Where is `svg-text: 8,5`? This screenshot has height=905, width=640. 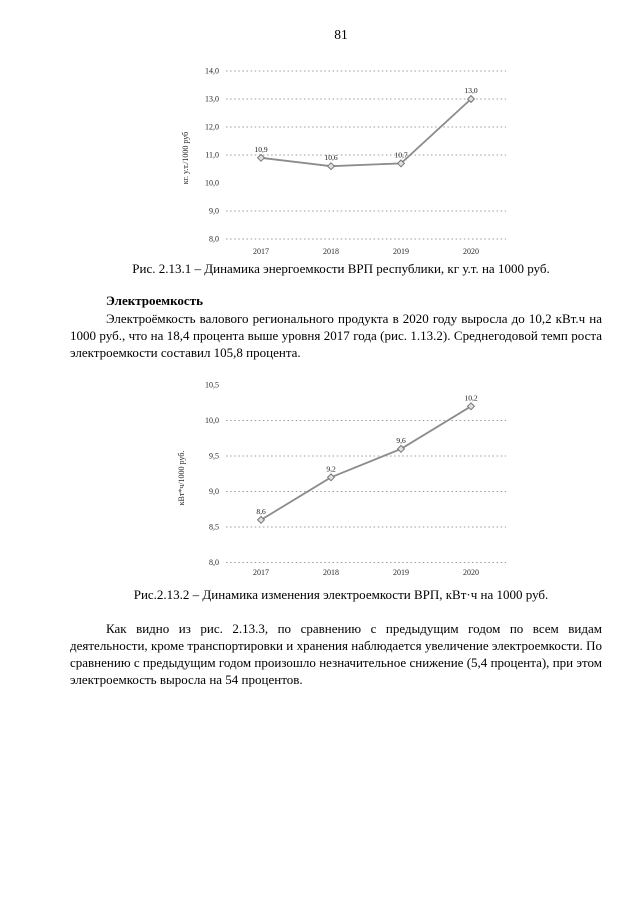 svg-text: 8,5 is located at coordinates (214, 527).